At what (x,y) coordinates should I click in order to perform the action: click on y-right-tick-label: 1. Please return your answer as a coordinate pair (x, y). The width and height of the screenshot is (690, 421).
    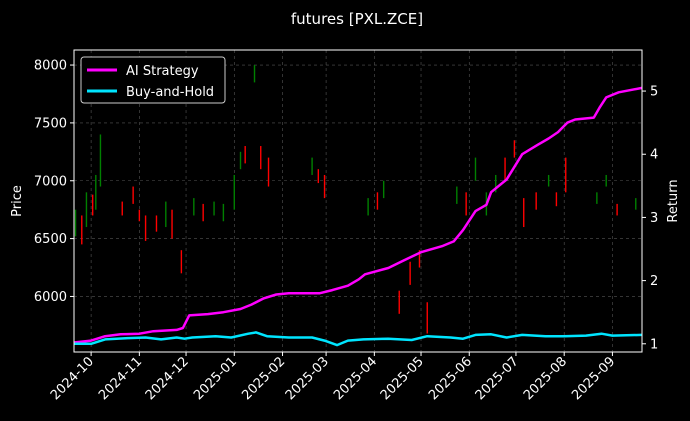
    Looking at the image, I should click on (654, 344).